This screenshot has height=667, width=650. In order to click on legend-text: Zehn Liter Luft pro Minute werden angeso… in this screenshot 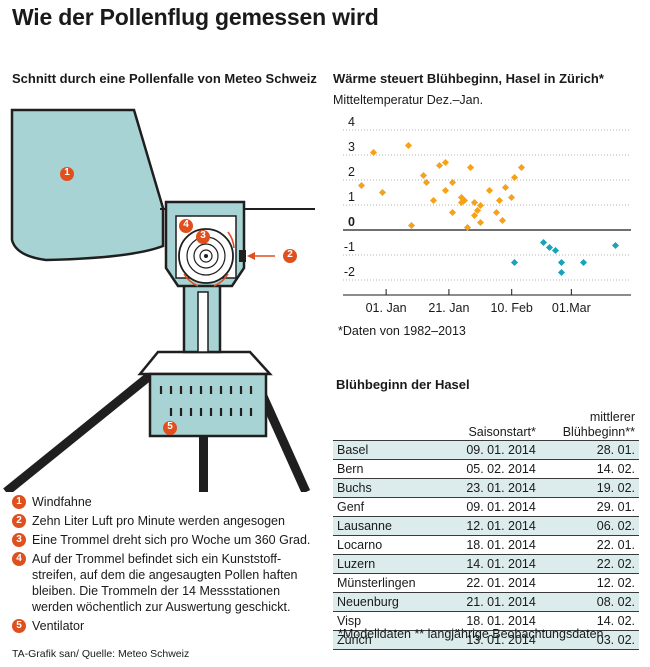, I will do `click(158, 521)`.